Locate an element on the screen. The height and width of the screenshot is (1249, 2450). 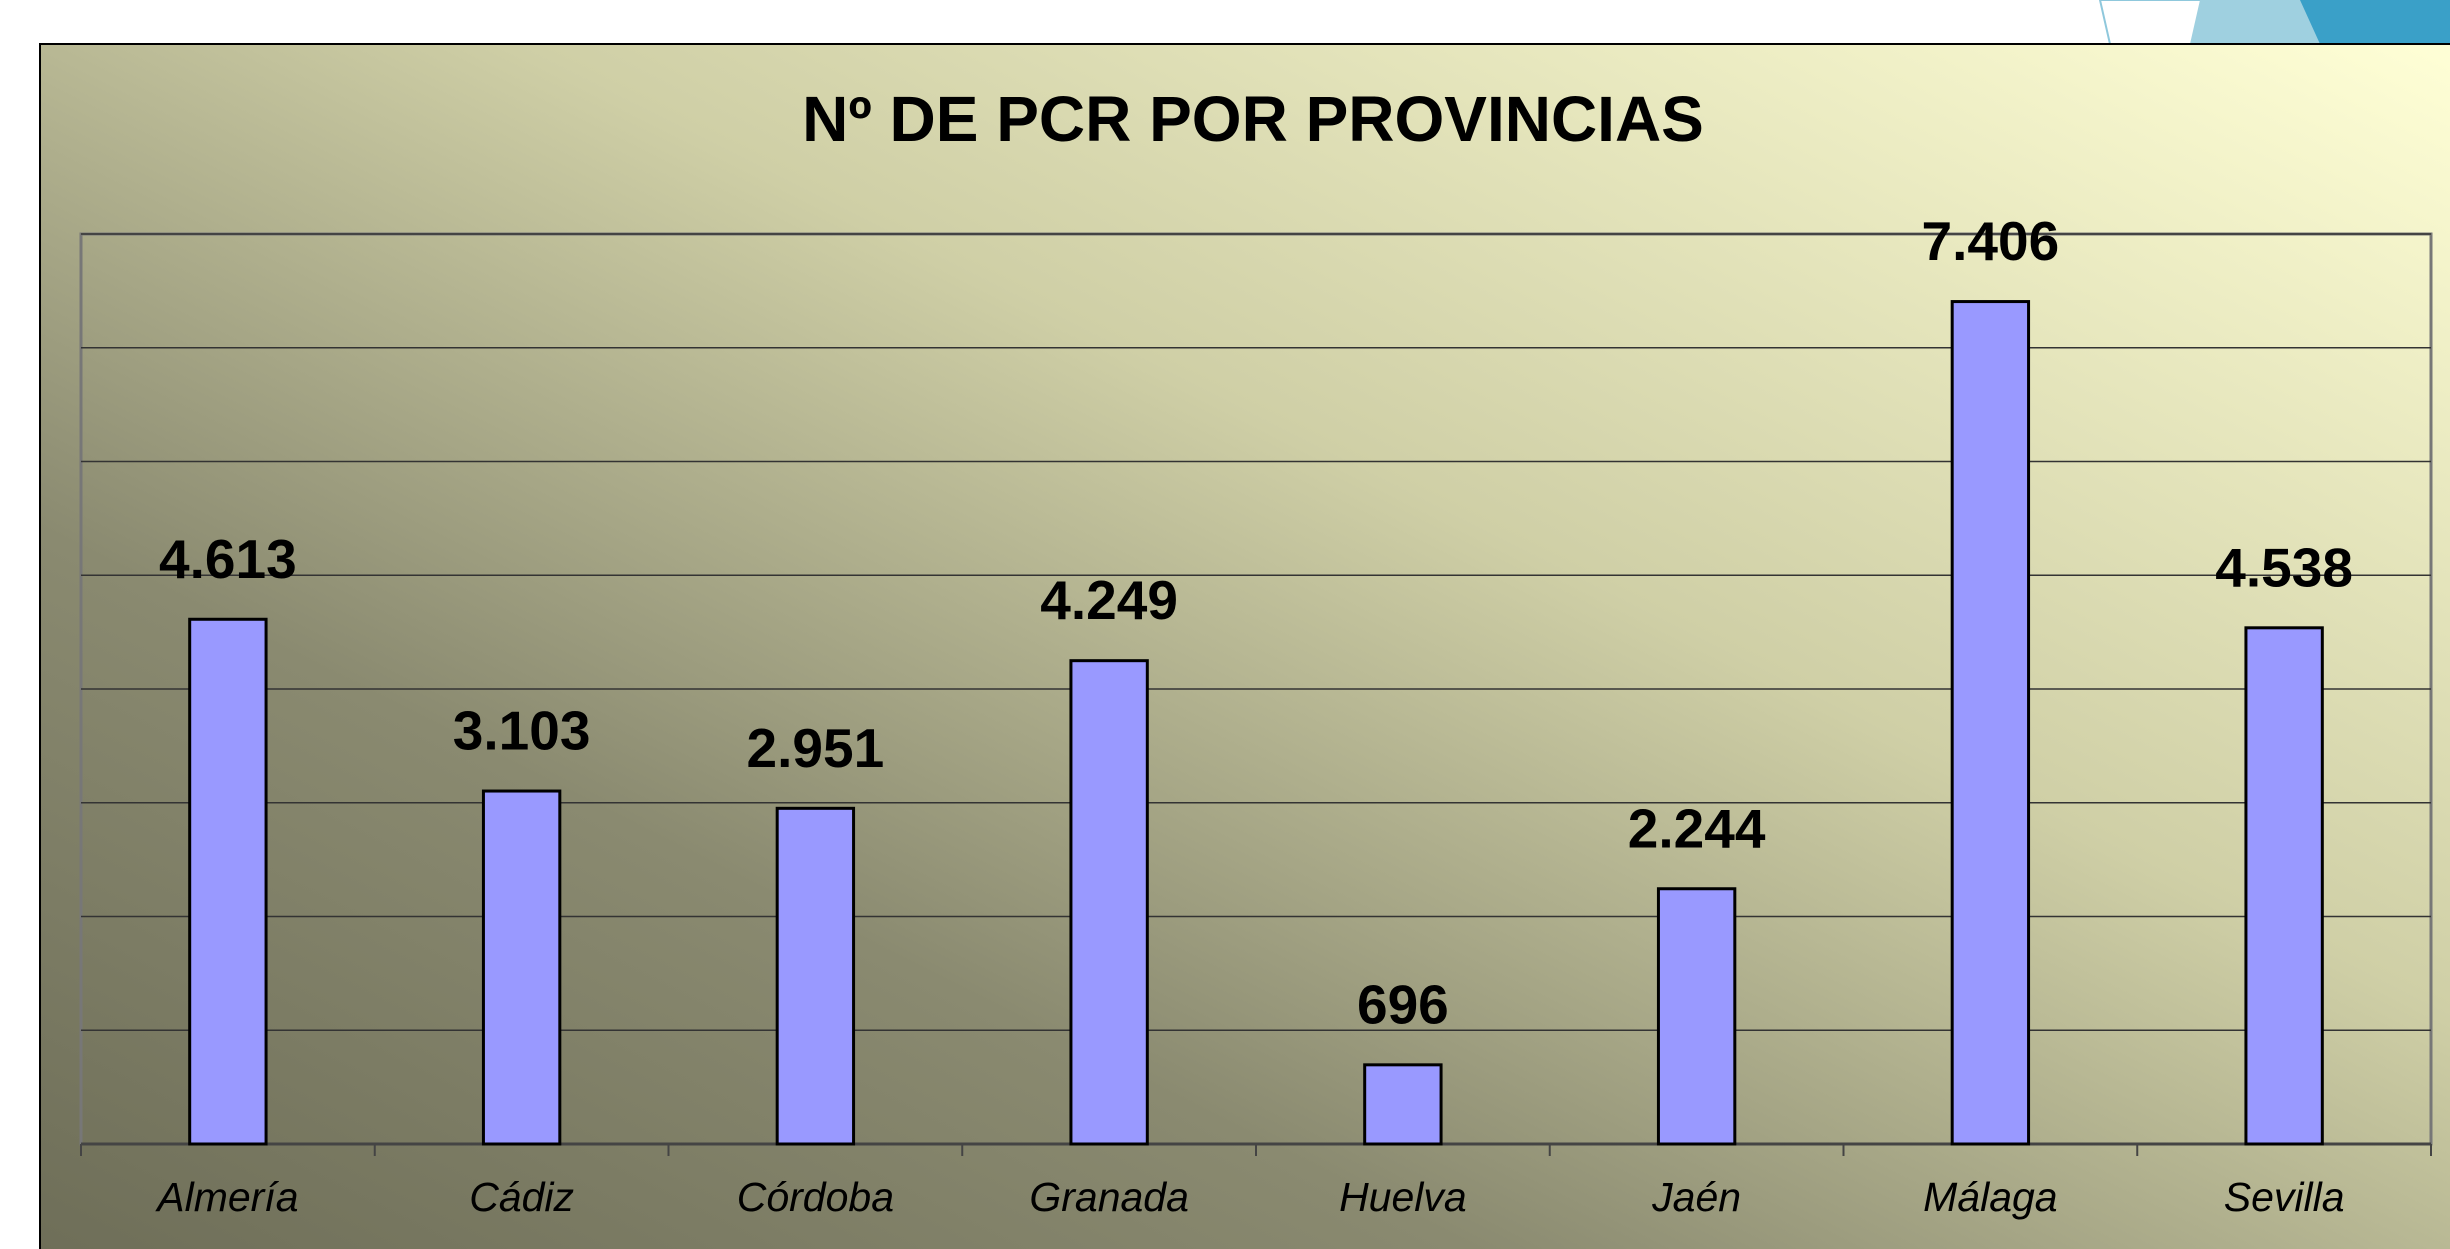
value-label: 2.951 is located at coordinates (816, 748).